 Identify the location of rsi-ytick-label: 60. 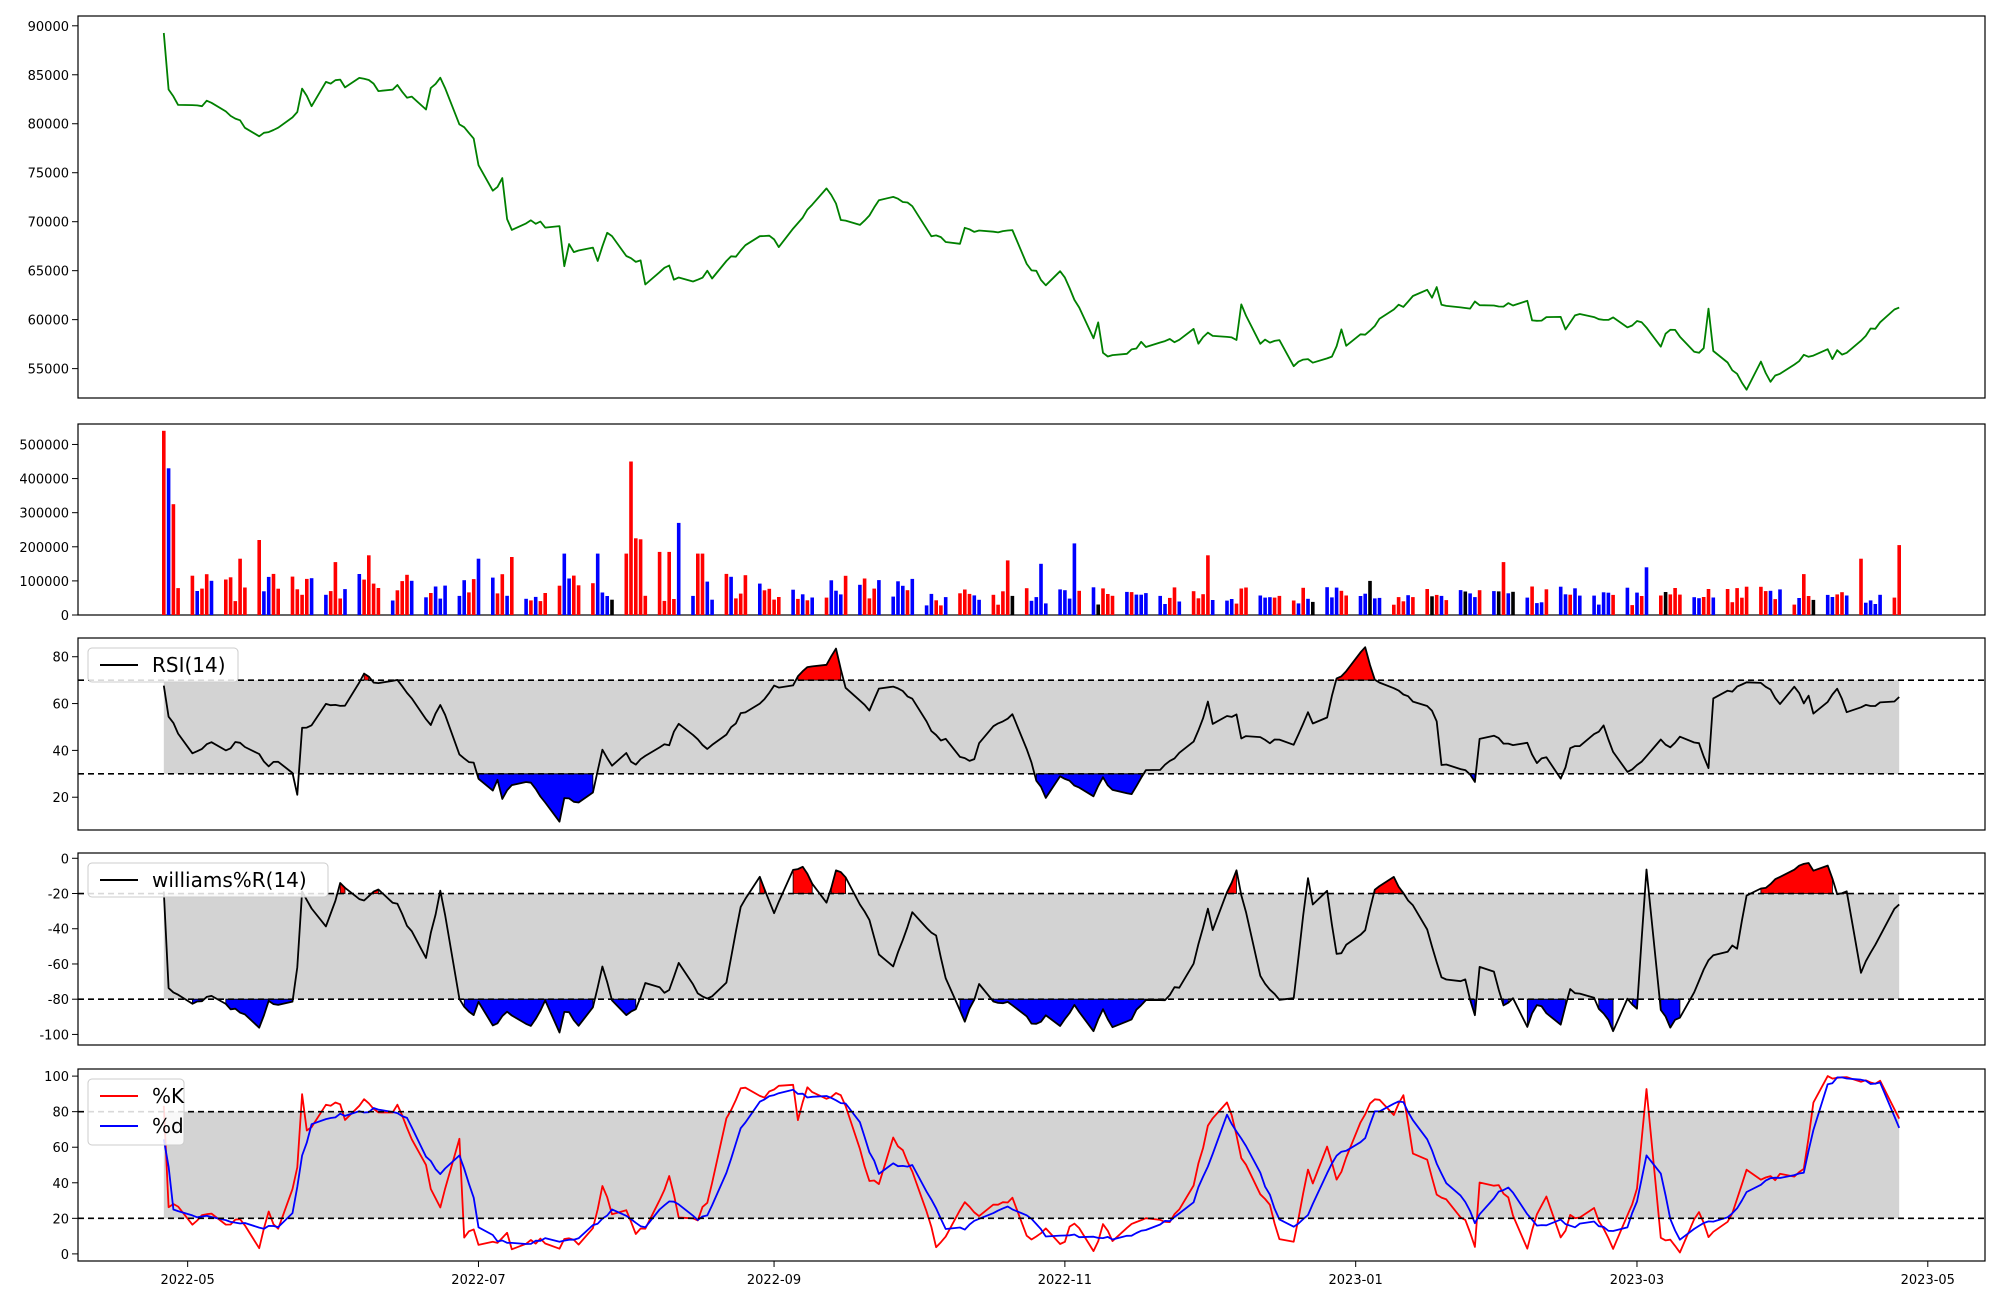
(60, 705).